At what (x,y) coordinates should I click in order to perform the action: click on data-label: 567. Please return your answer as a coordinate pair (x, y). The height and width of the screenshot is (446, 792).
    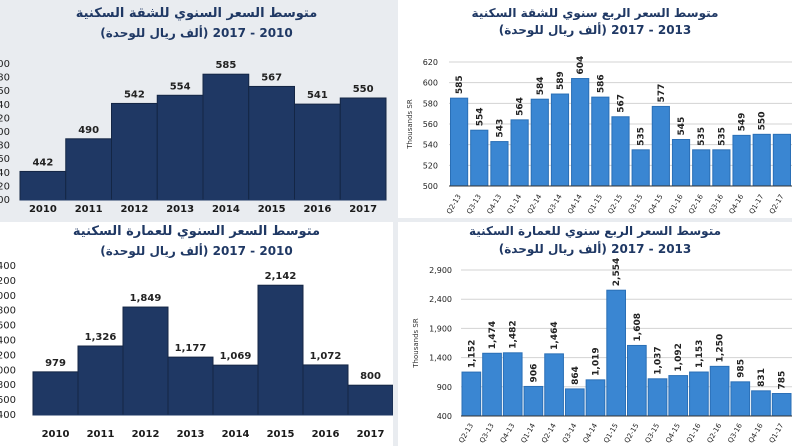
    Looking at the image, I should click on (271, 77).